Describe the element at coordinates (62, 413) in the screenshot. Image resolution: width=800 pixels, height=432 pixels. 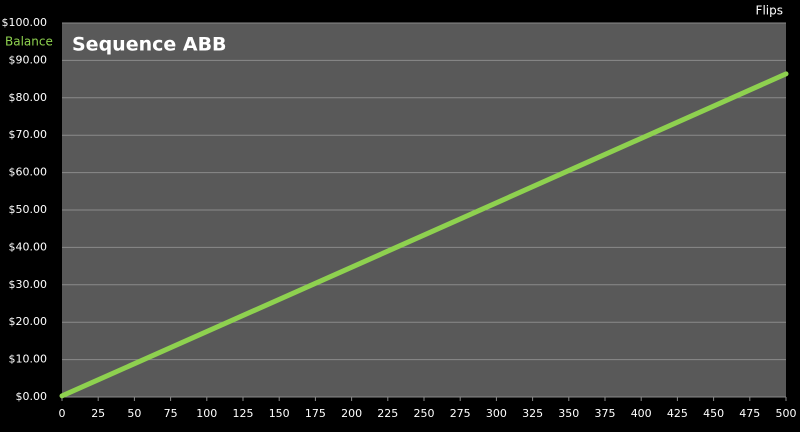
I see `x-tick-label: 0` at that location.